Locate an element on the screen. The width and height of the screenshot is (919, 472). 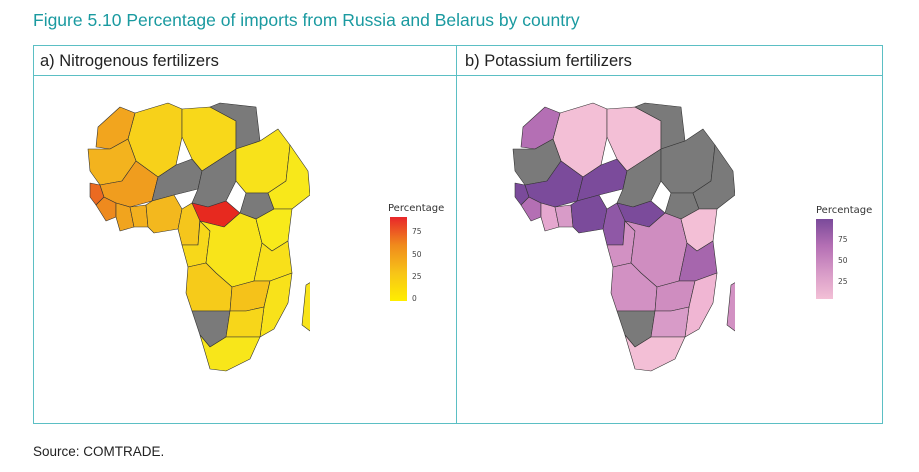
header-divider is located at coordinates (458, 75).